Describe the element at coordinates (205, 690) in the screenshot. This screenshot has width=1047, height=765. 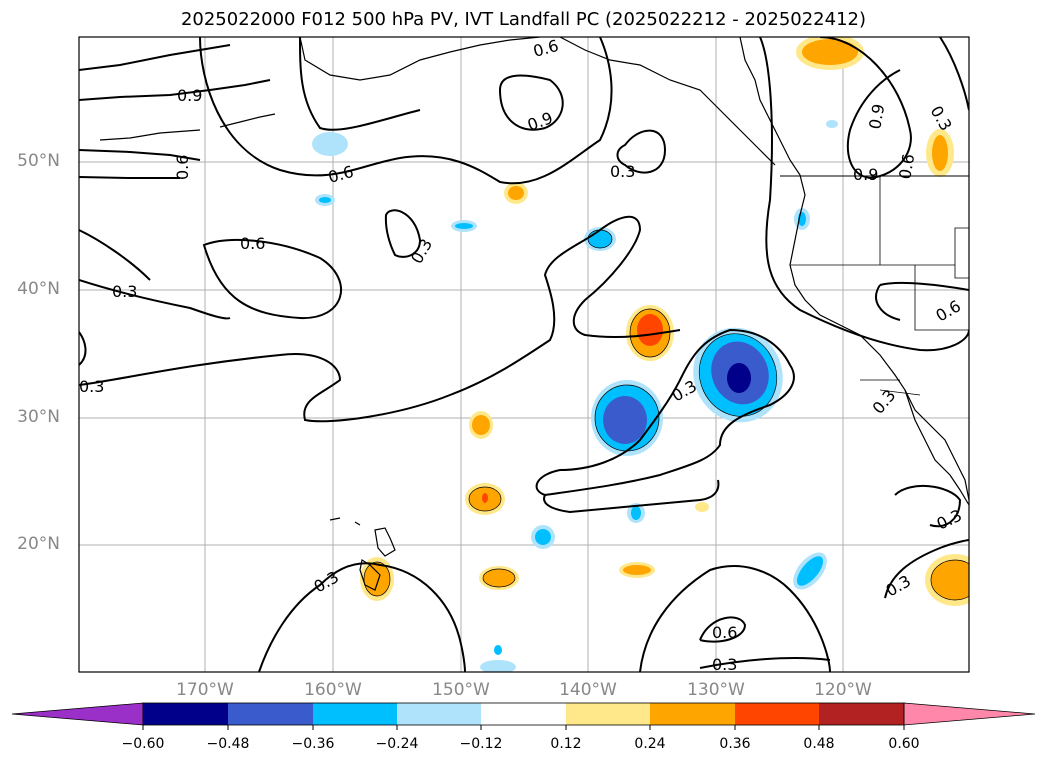
I see `lon-label: 170°W` at that location.